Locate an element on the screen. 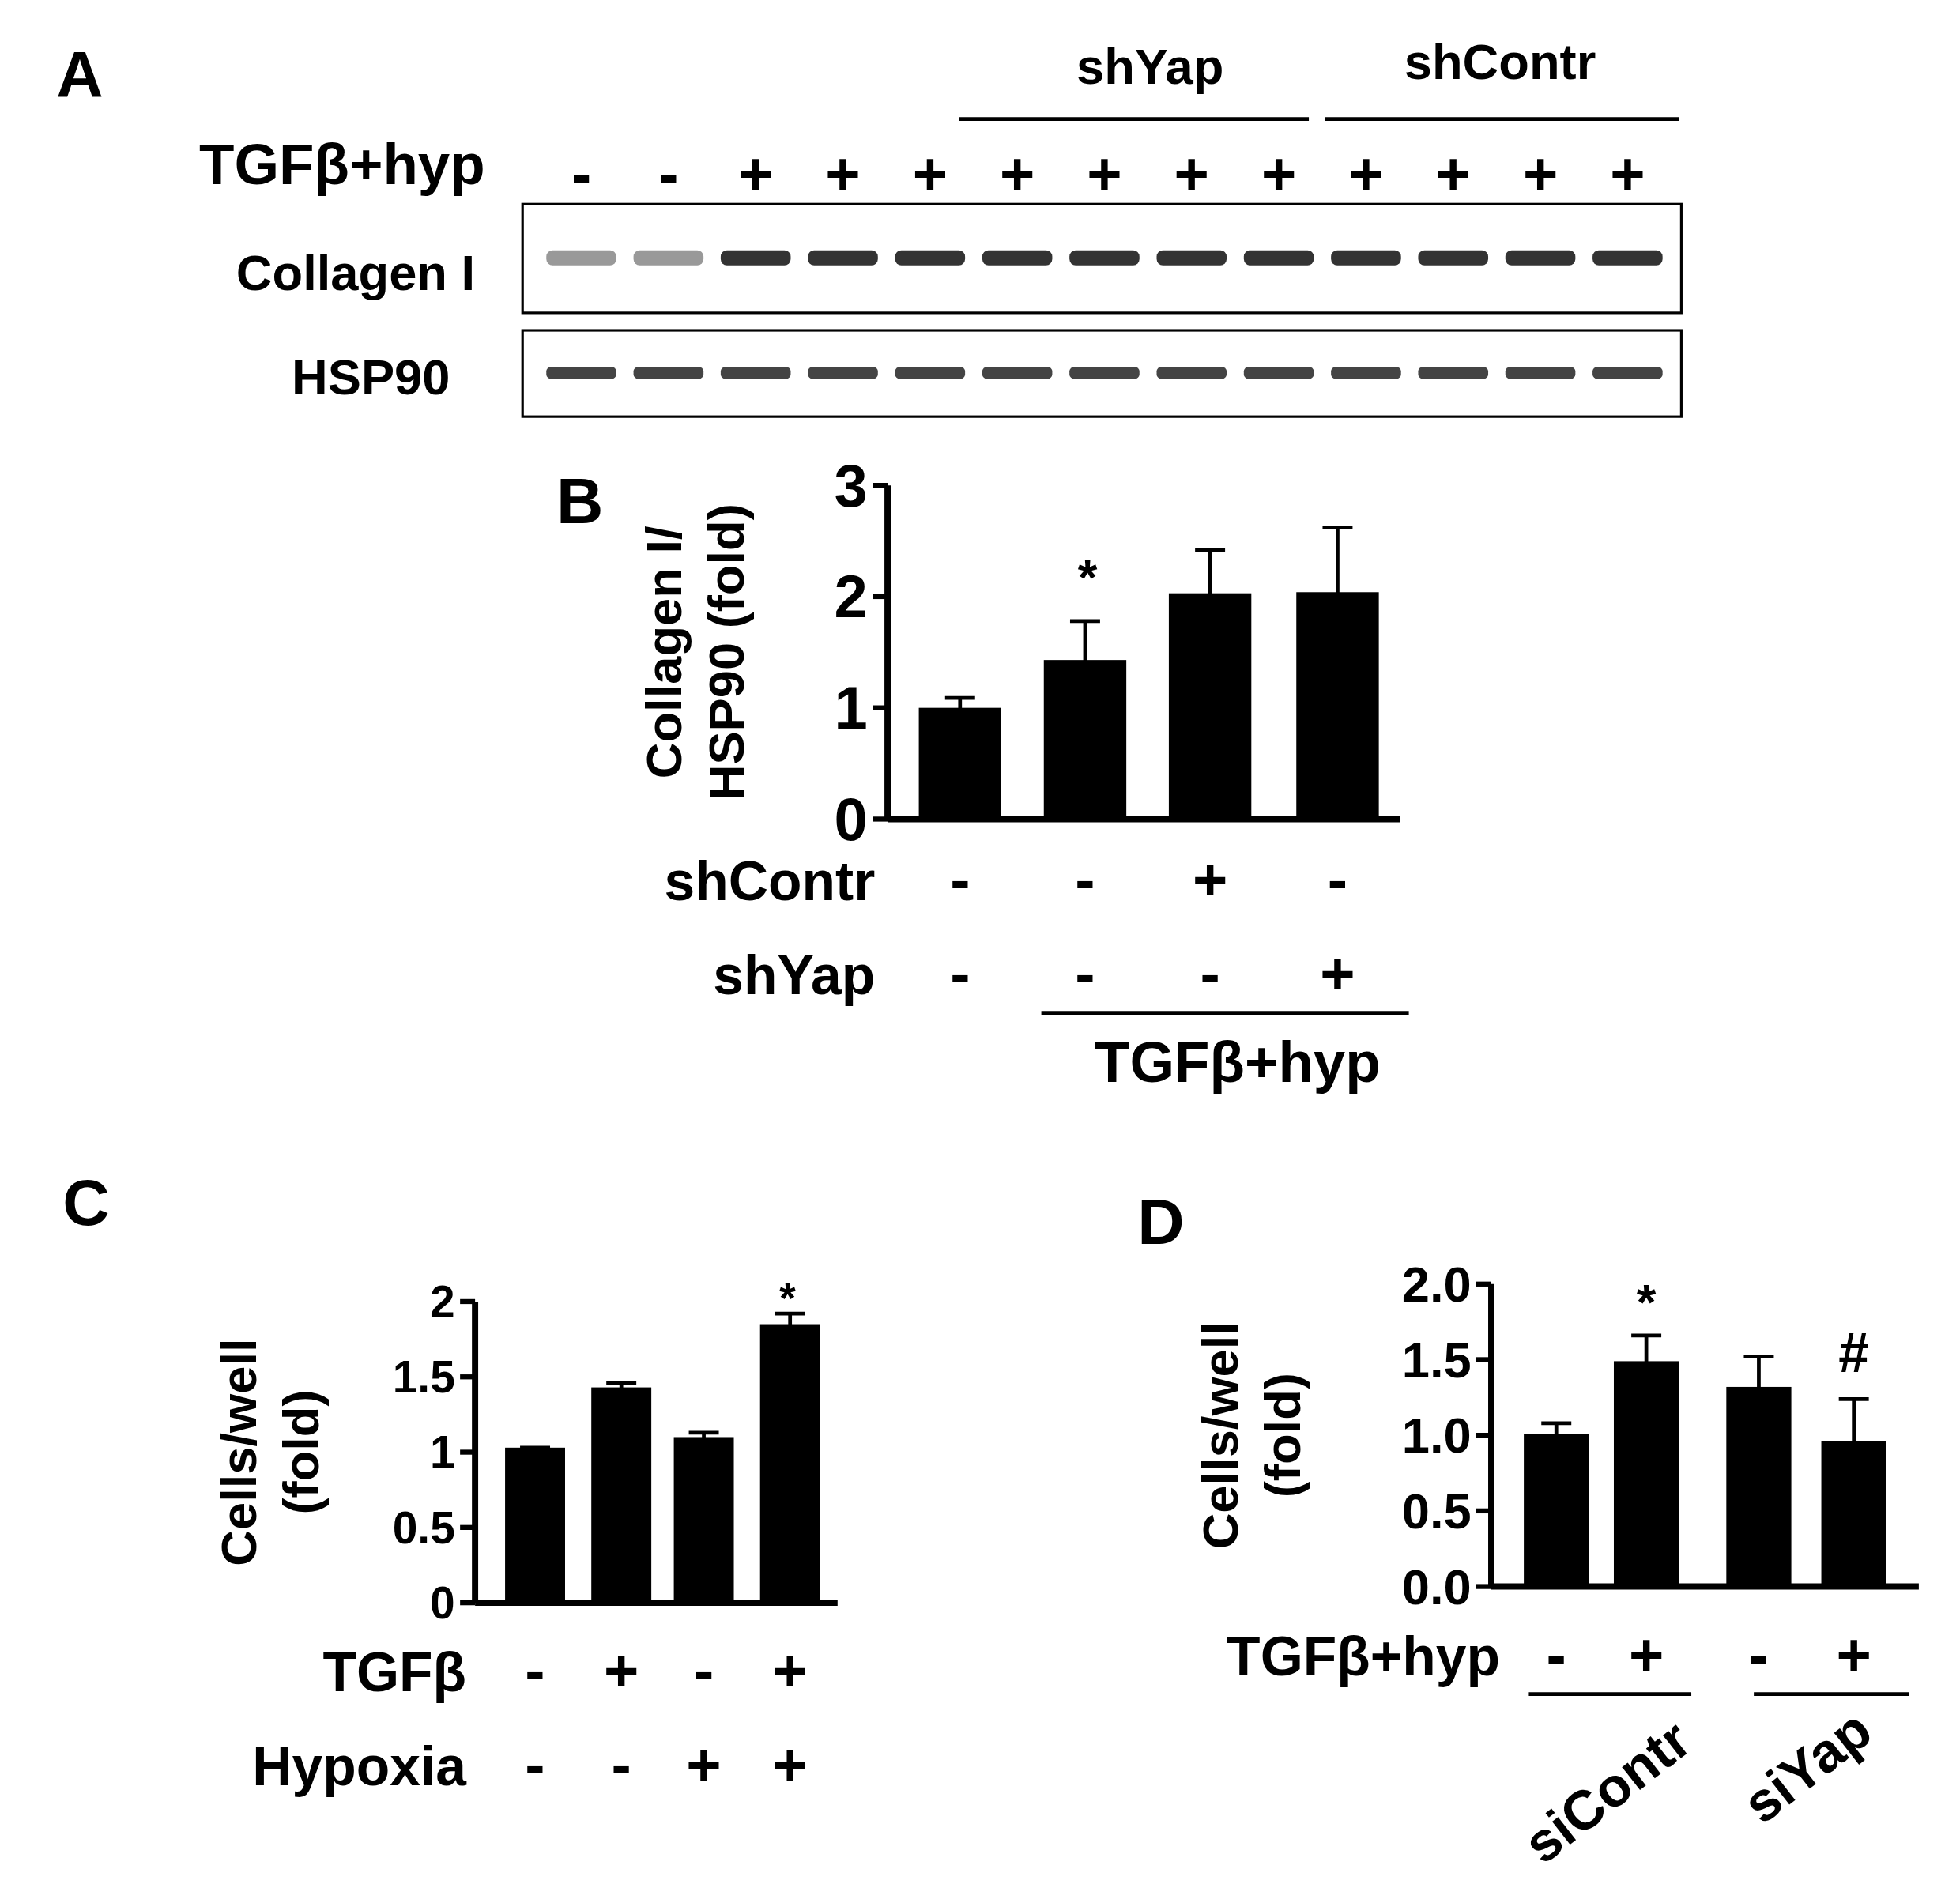 Image resolution: width=1960 pixels, height=1903 pixels. text: shContr is located at coordinates (1500, 62).